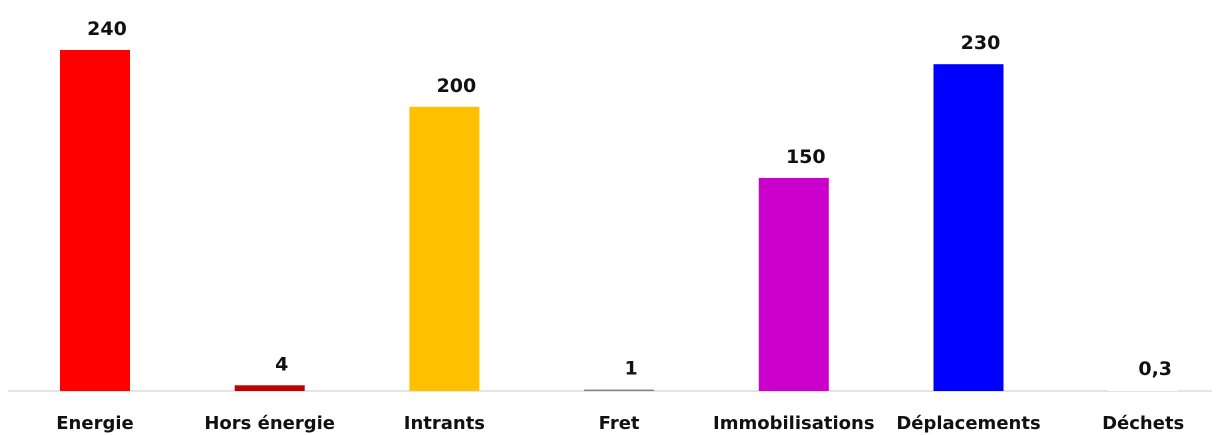  I want to click on bar-dechets, so click(1143, 390).